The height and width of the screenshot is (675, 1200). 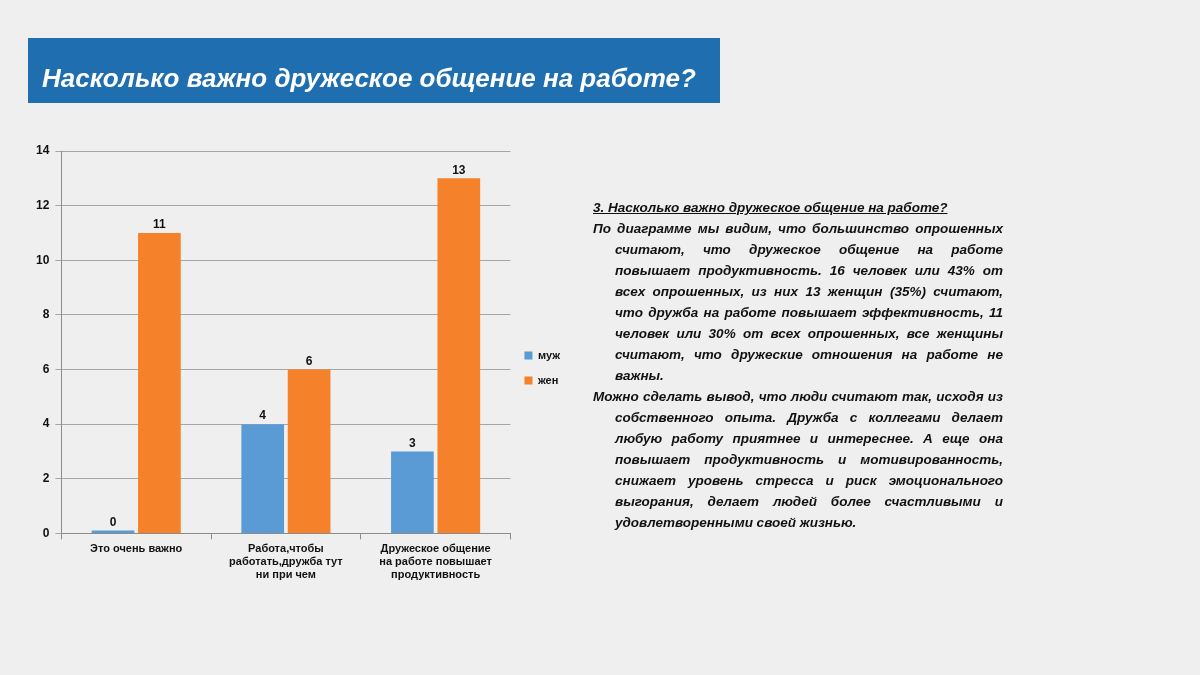 What do you see at coordinates (547, 379) in the screenshot?
I see `legend-label: жен` at bounding box center [547, 379].